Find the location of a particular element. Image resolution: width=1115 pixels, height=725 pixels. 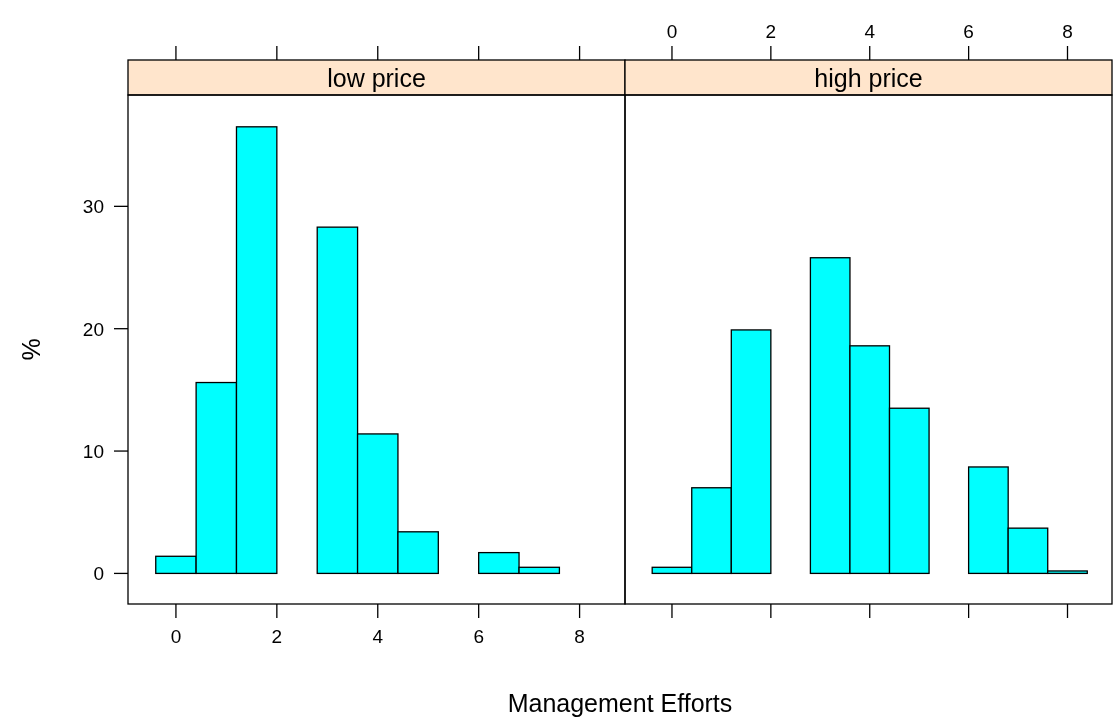

chart-title: high price is located at coordinates (868, 77).